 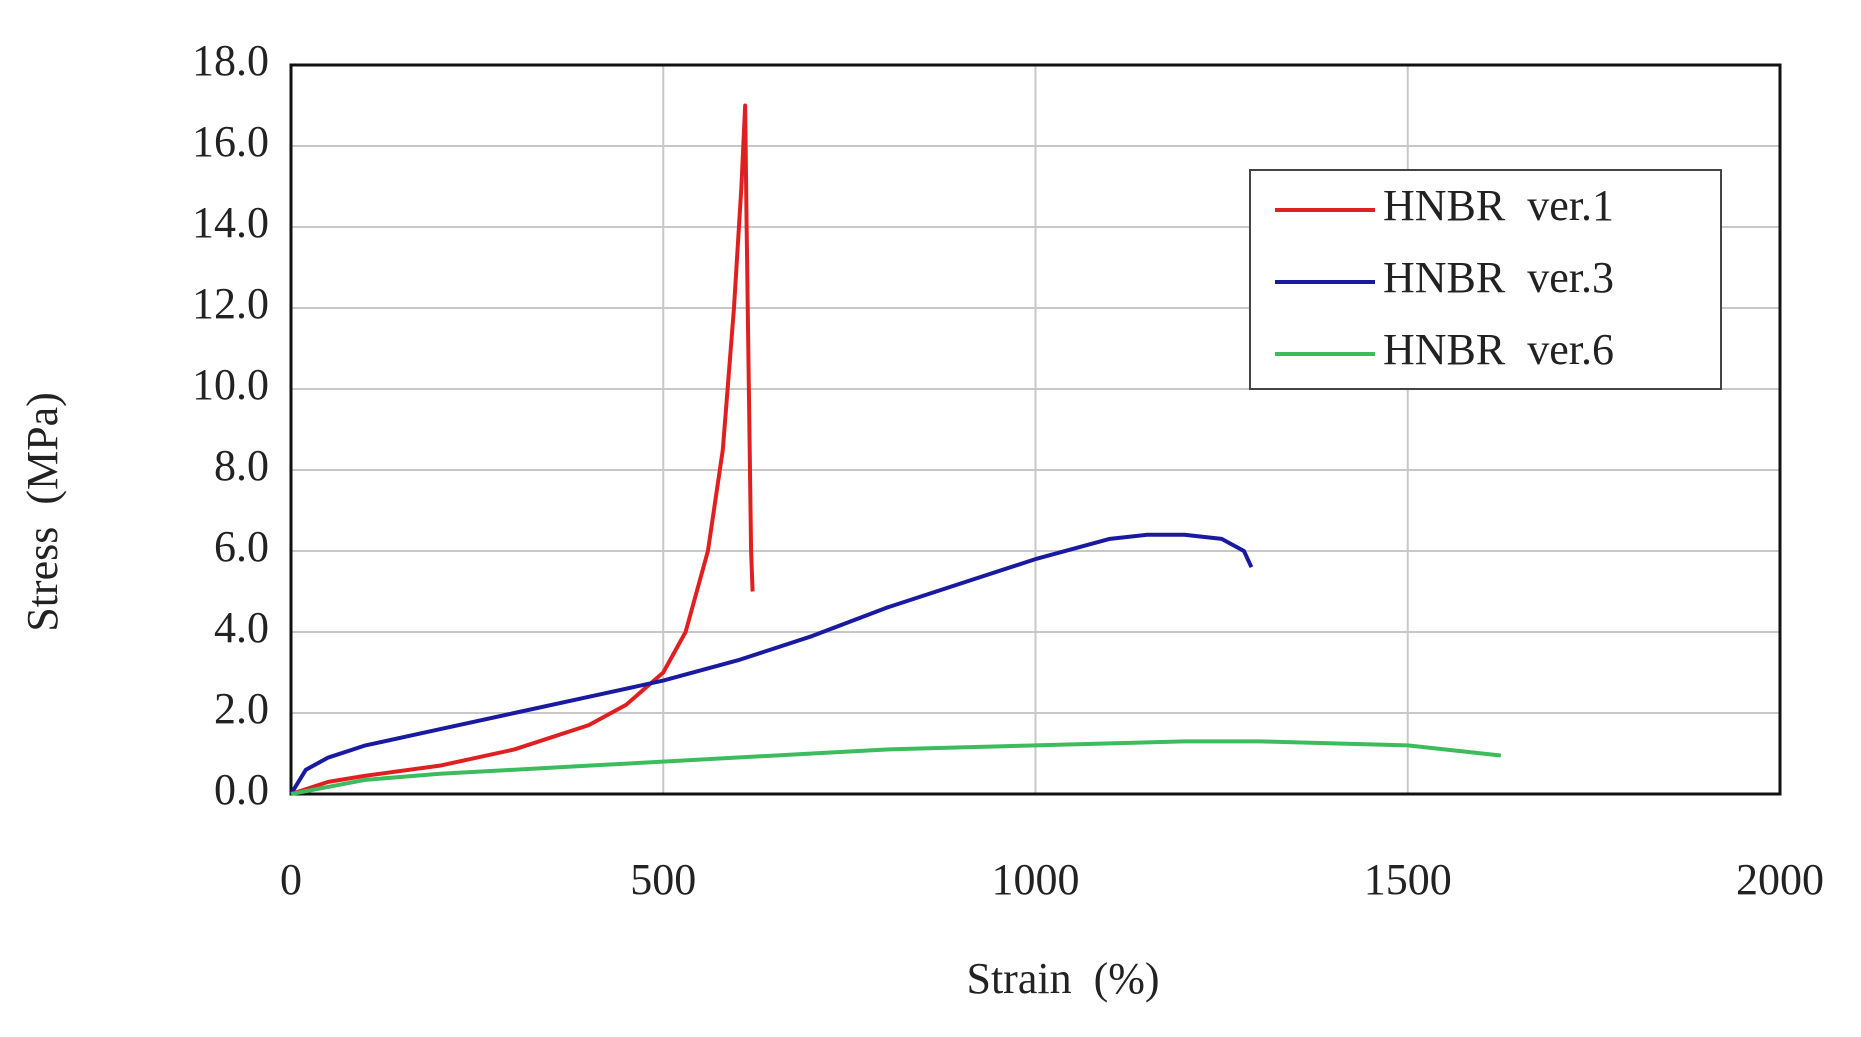 What do you see at coordinates (1498, 349) in the screenshot?
I see `legend-label: HNBR ver.6` at bounding box center [1498, 349].